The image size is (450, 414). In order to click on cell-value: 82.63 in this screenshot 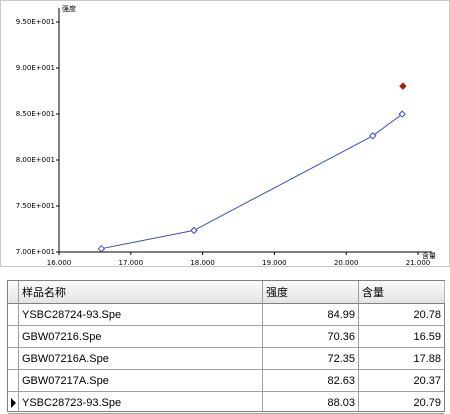, I will do `click(341, 381)`.